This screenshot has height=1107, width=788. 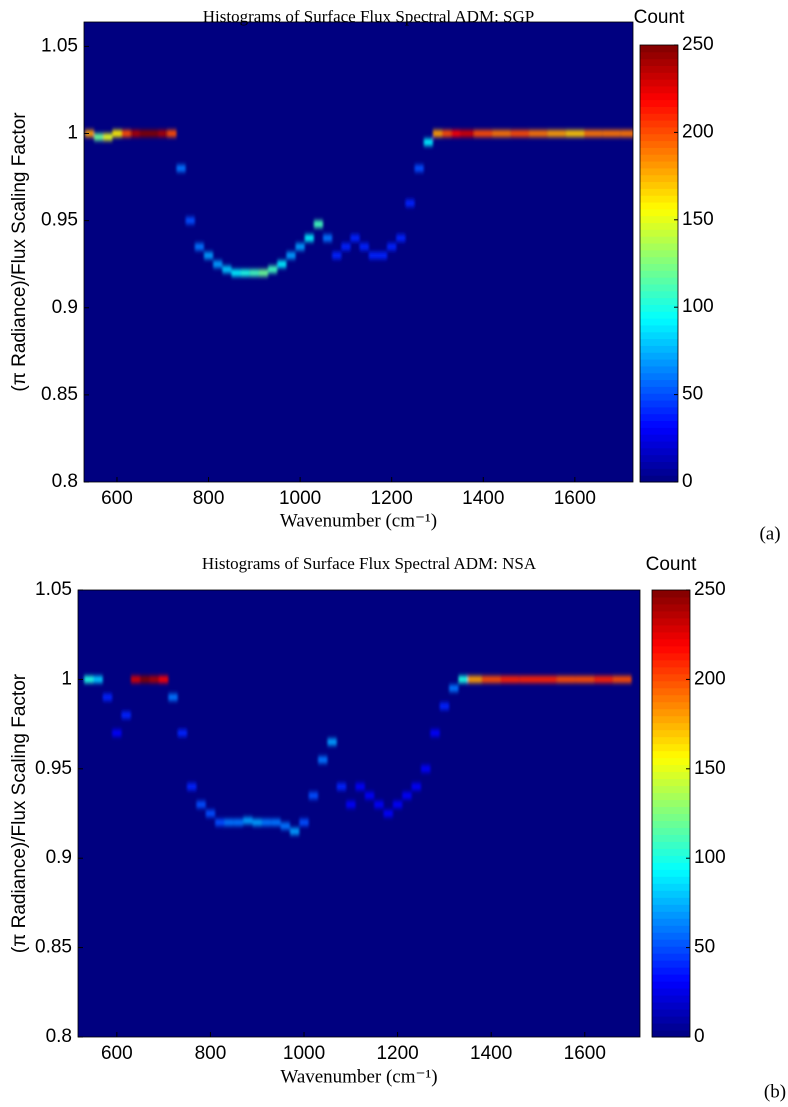 What do you see at coordinates (698, 306) in the screenshot?
I see `colorbar-tick-label: 100` at bounding box center [698, 306].